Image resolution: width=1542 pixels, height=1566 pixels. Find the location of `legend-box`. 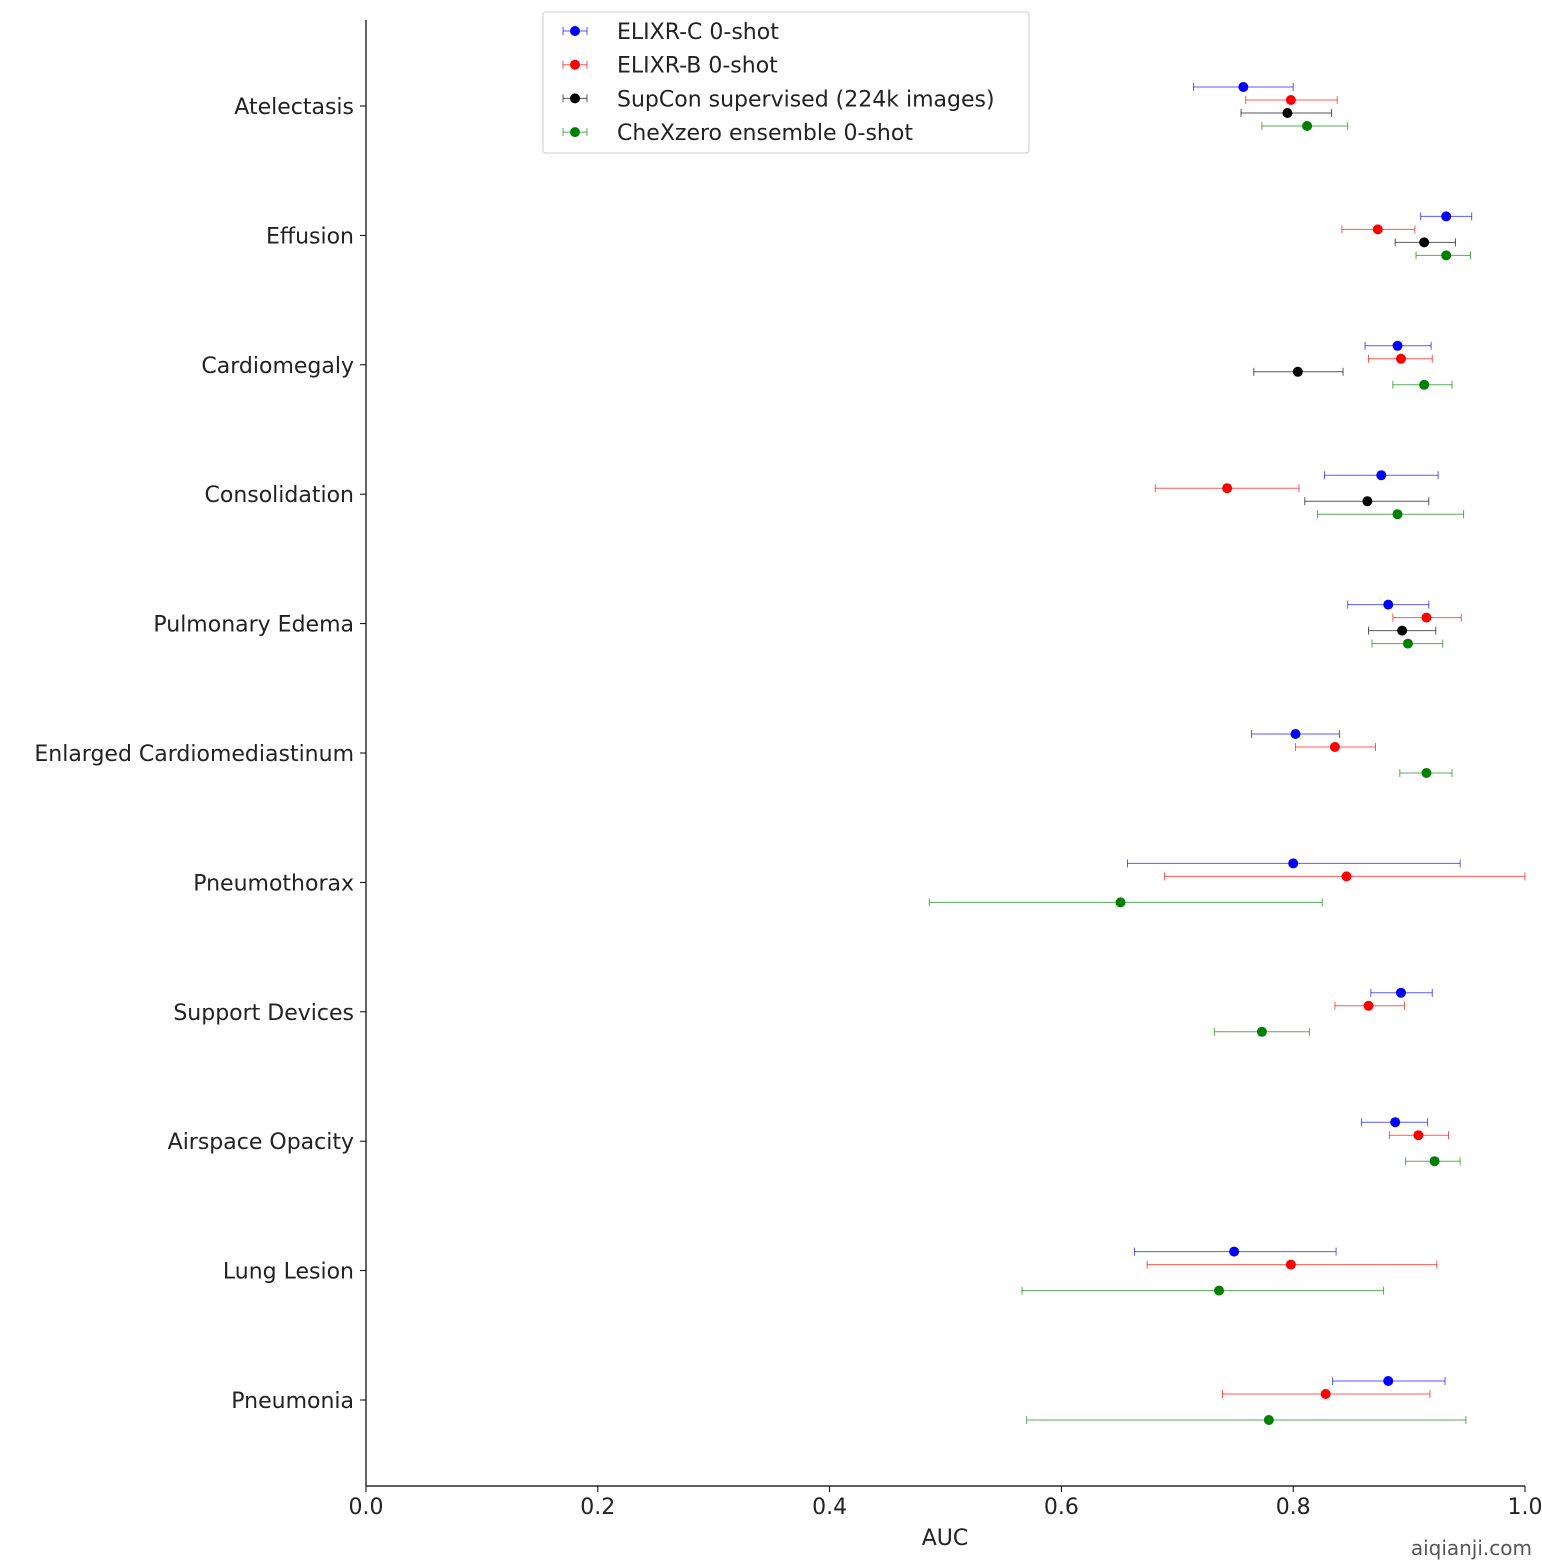

legend-box is located at coordinates (786, 82).